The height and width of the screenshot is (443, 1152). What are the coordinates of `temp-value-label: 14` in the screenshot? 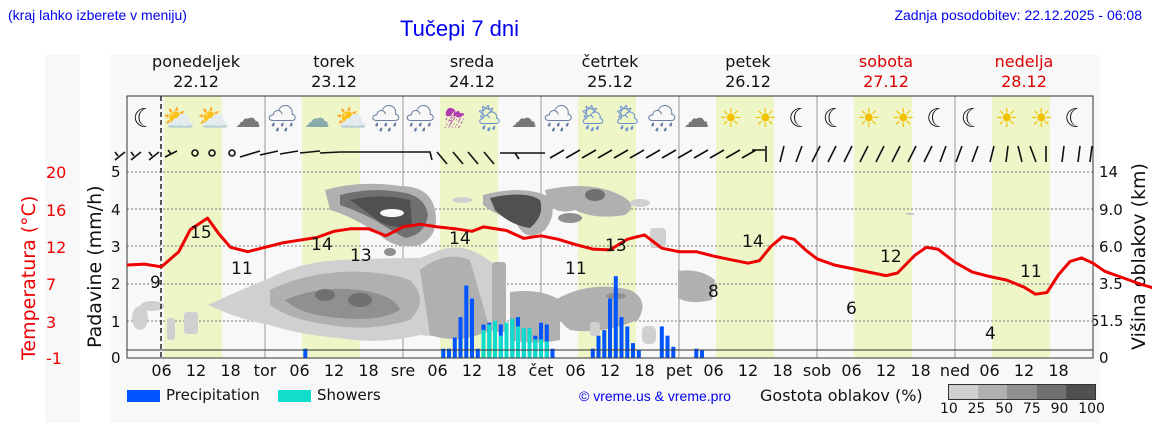 It's located at (460, 239).